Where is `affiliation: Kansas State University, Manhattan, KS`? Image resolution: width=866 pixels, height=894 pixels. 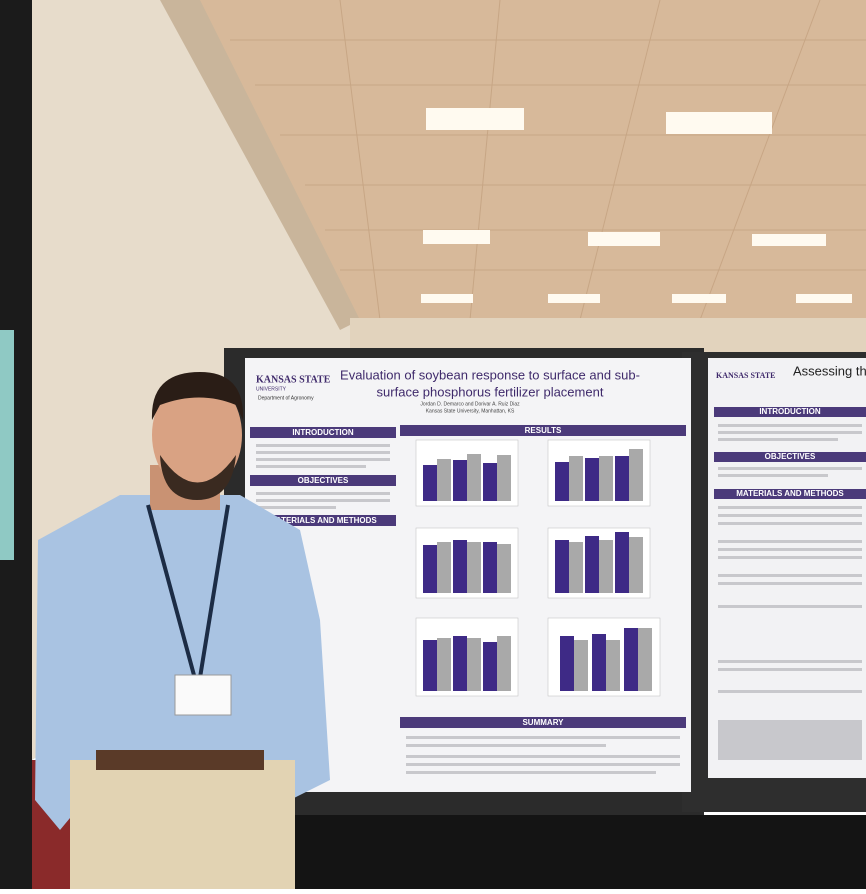
affiliation: Kansas State University, Manhattan, KS is located at coordinates (470, 411).